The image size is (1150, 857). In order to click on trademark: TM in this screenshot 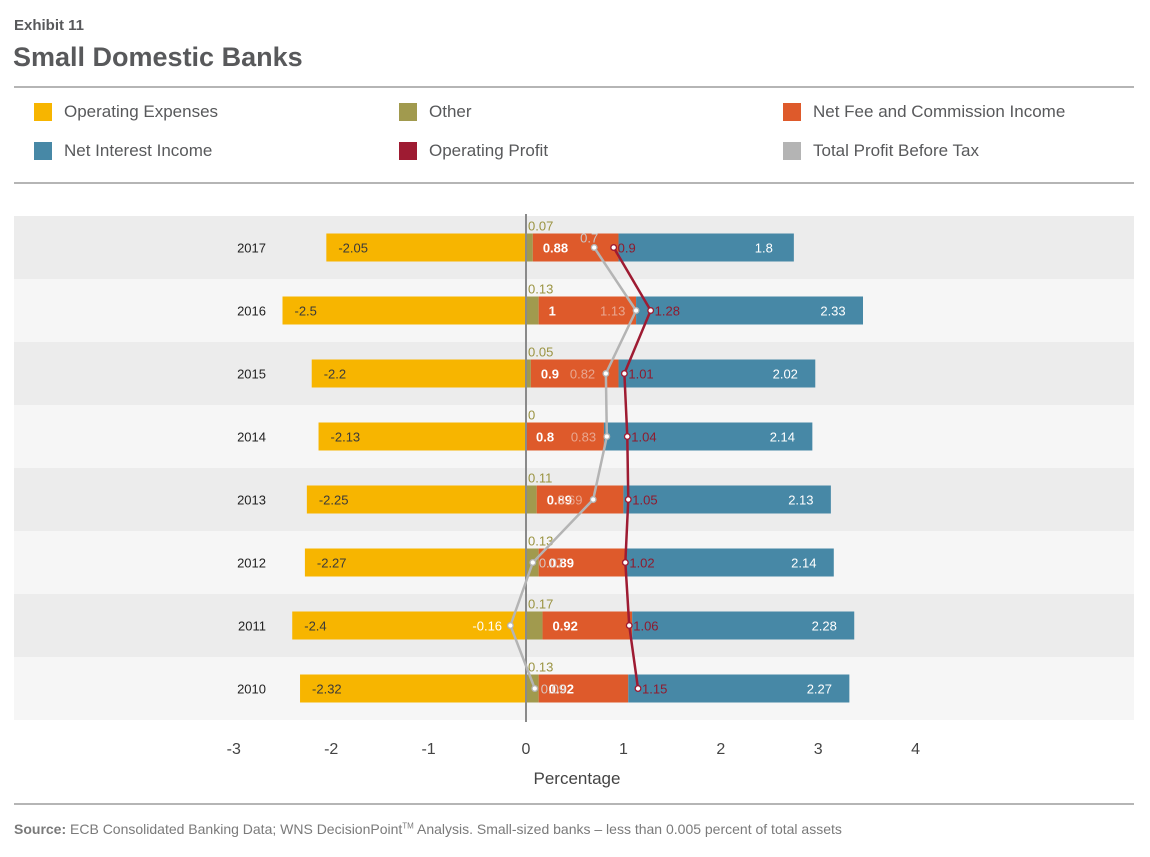, I will do `click(408, 826)`.